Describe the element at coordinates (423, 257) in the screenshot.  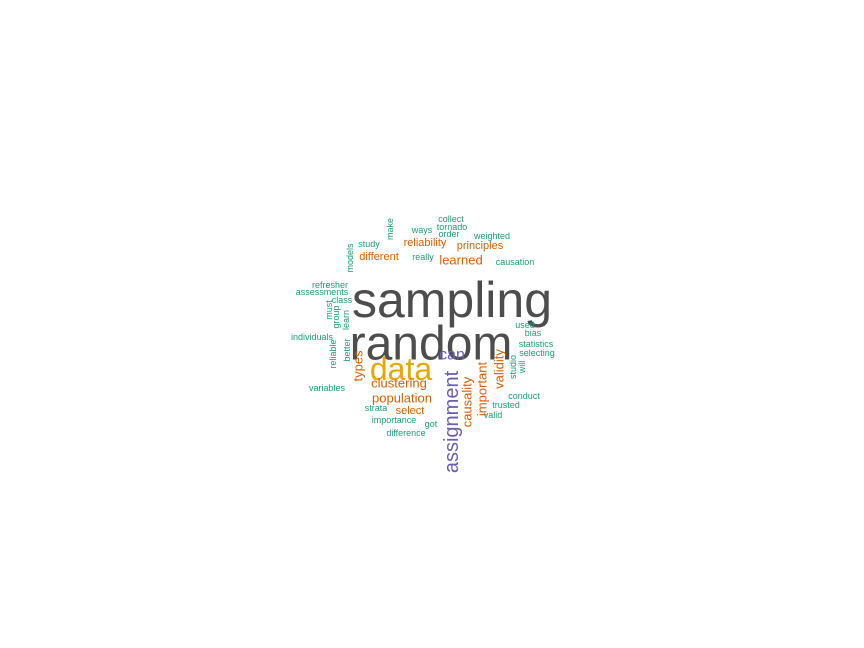
I see `word-really: really` at that location.